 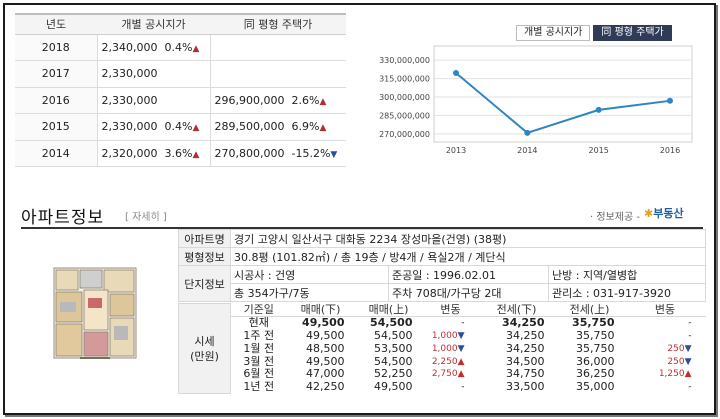 I want to click on sale-change-cell: 2,250▲, so click(x=451, y=361).